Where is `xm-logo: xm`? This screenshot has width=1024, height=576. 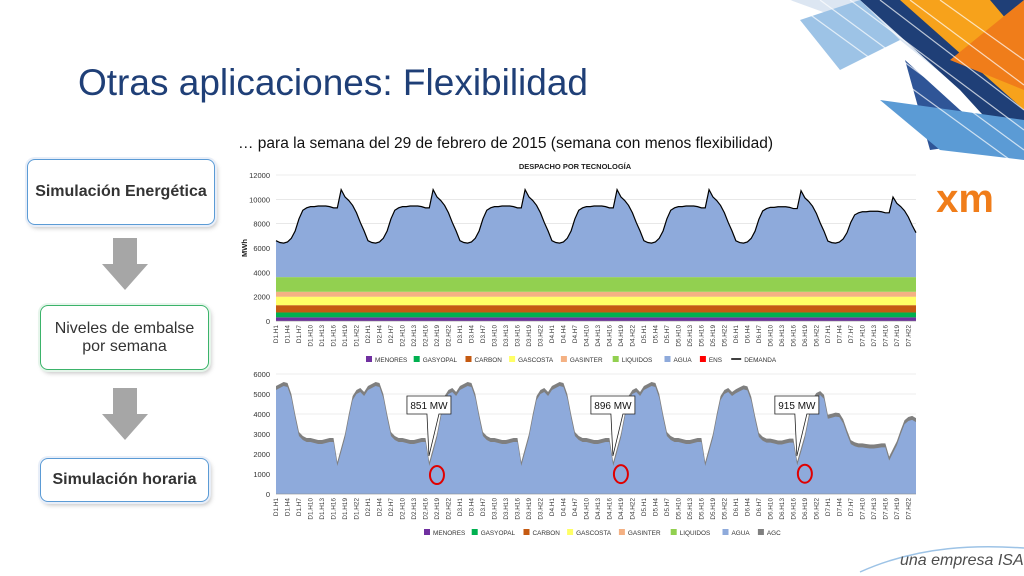 xm-logo: xm is located at coordinates (965, 199).